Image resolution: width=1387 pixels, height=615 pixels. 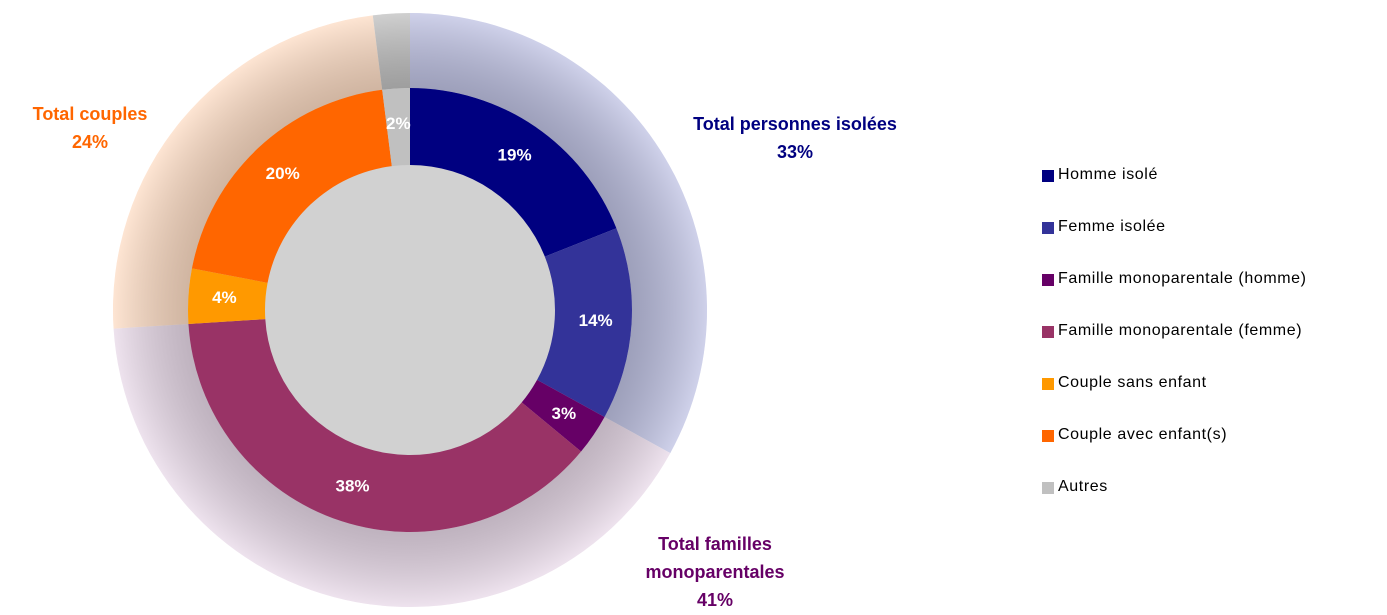 What do you see at coordinates (1182, 278) in the screenshot?
I see `legend-label: Famille monoparentale (homme)` at bounding box center [1182, 278].